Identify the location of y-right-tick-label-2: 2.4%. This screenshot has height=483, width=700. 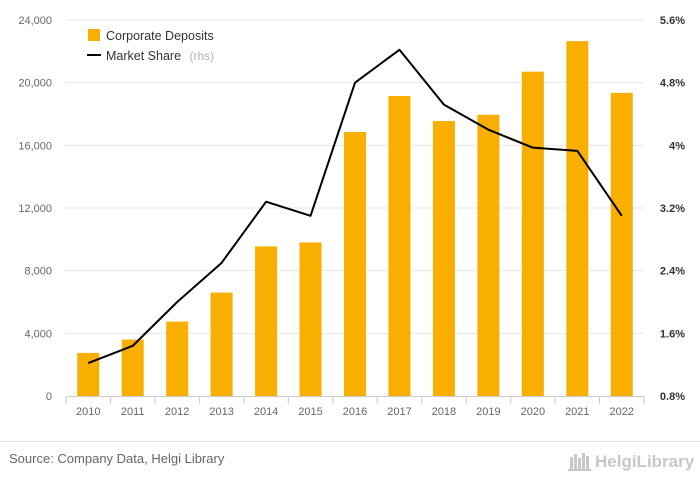
(672, 272).